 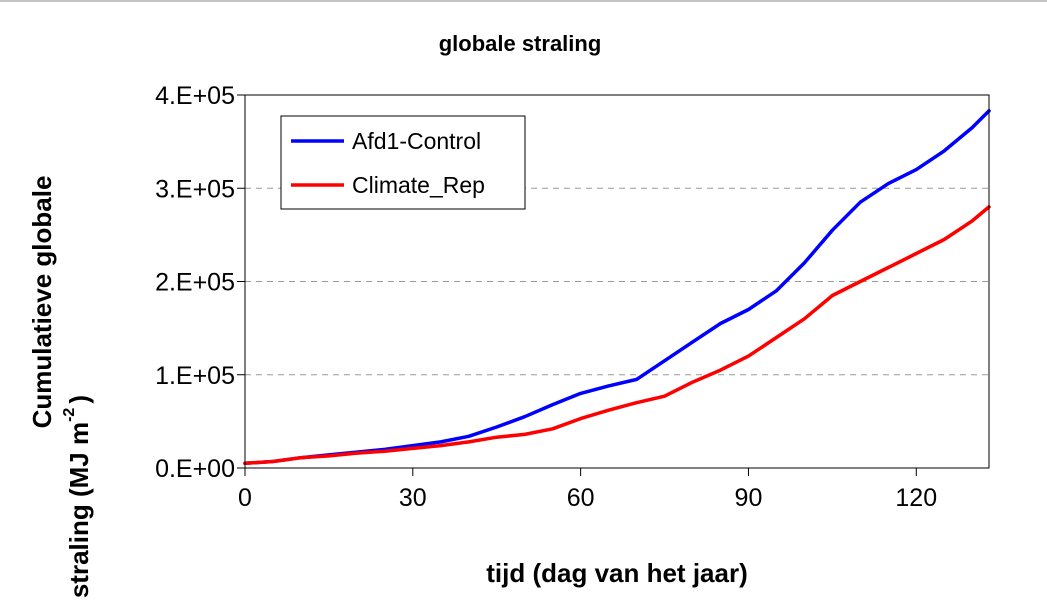 What do you see at coordinates (195, 189) in the screenshot?
I see `y-tick-label: 3.E+05` at bounding box center [195, 189].